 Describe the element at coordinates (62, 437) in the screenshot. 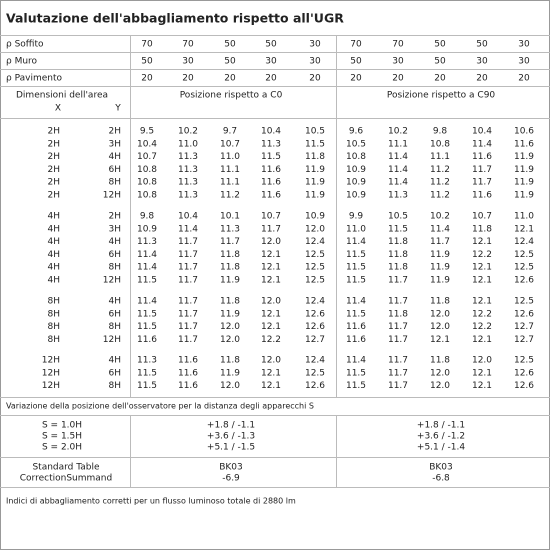

I see `variation-s: S = 1.5H` at that location.